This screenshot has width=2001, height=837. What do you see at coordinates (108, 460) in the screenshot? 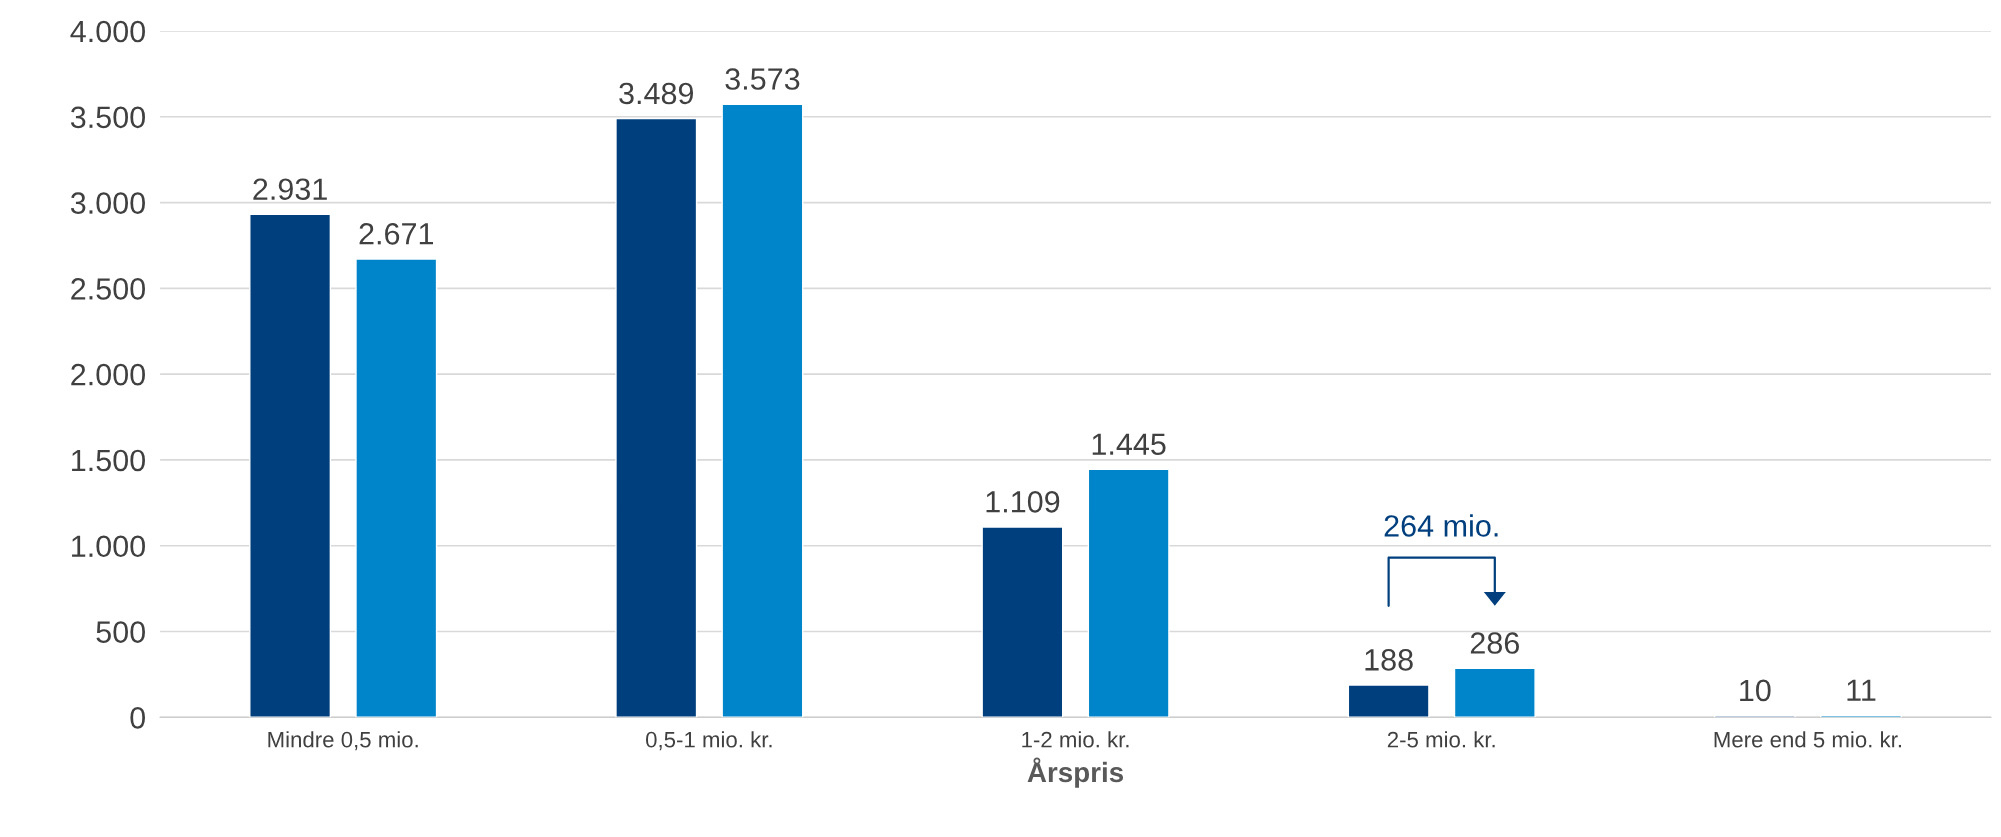
I see `y-tick-label: 1.500` at bounding box center [108, 460].